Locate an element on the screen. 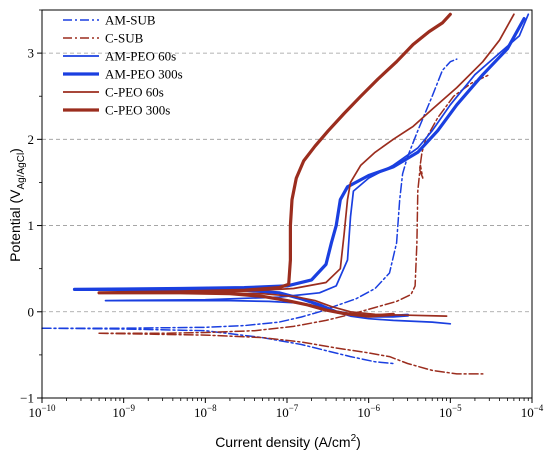 The width and height of the screenshot is (550, 460). y-tick-label: −1 is located at coordinates (27, 398).